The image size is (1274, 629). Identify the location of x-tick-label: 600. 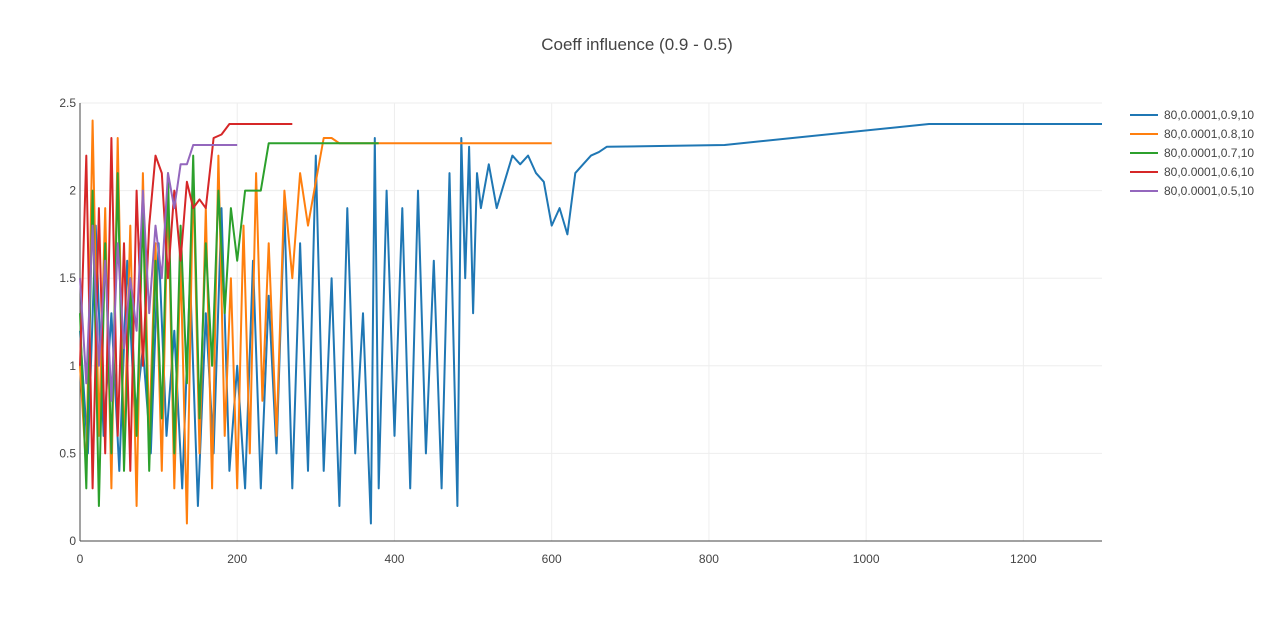
(552, 559).